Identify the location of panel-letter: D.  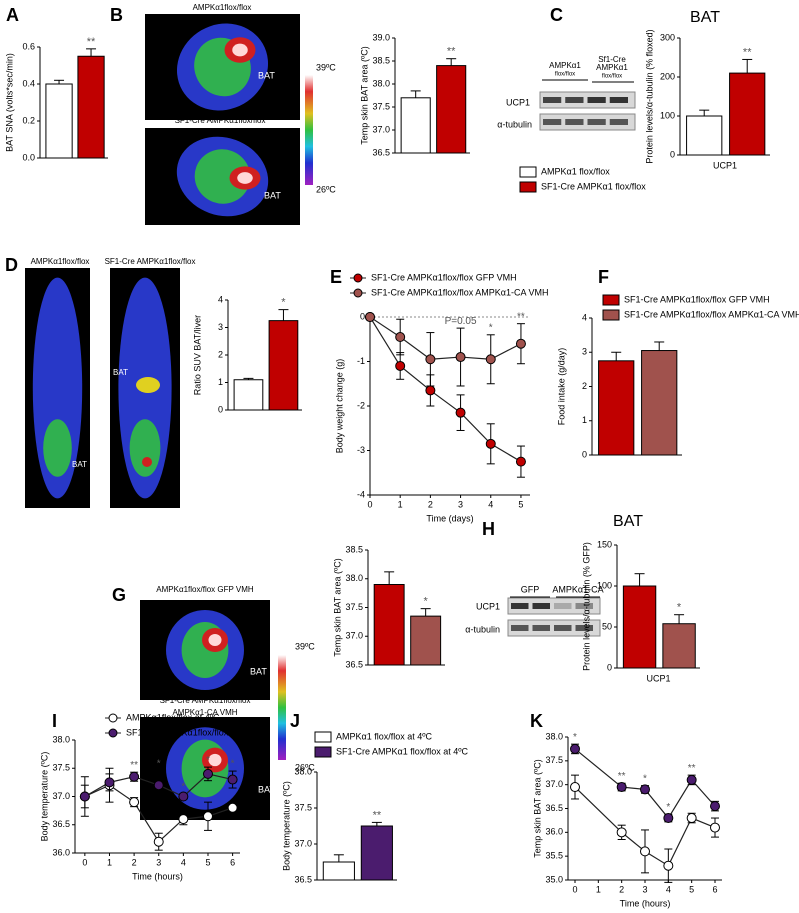
(11, 265).